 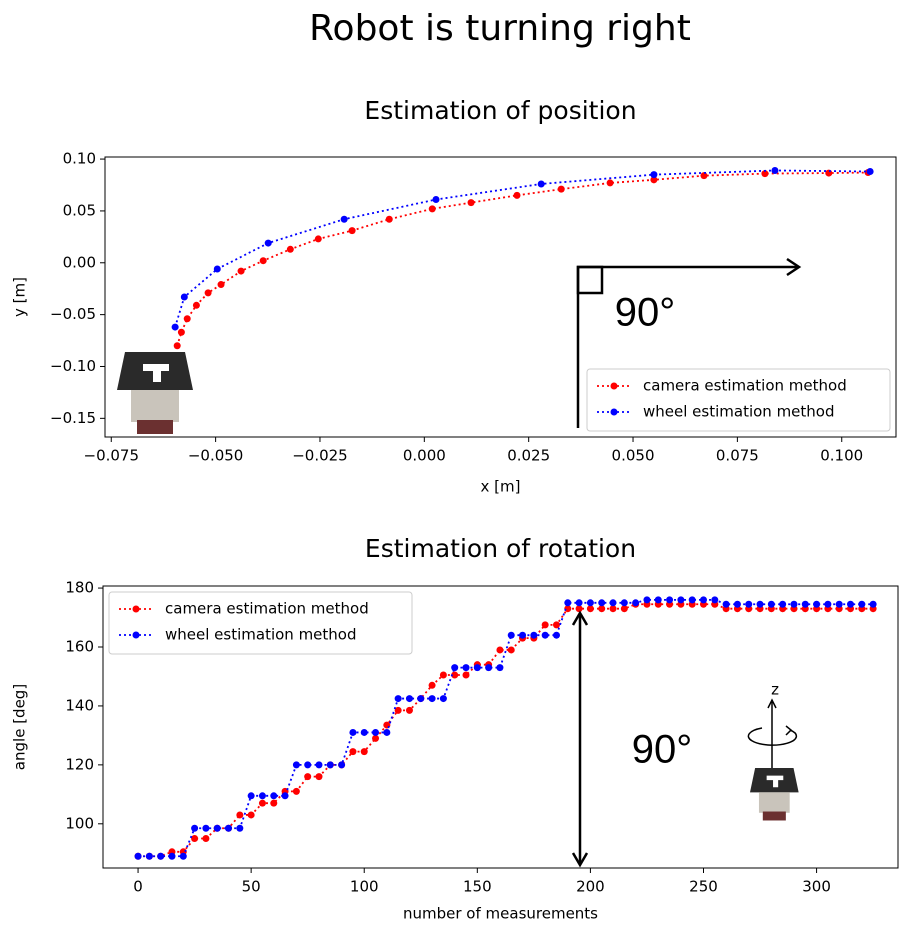 What do you see at coordinates (645, 313) in the screenshot?
I see `angle-annotation: 90°` at bounding box center [645, 313].